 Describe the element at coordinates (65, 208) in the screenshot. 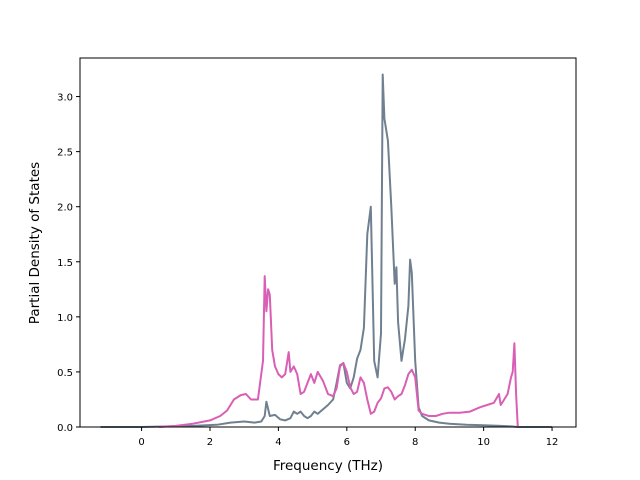

I see `y-tick-label: 2.0` at that location.